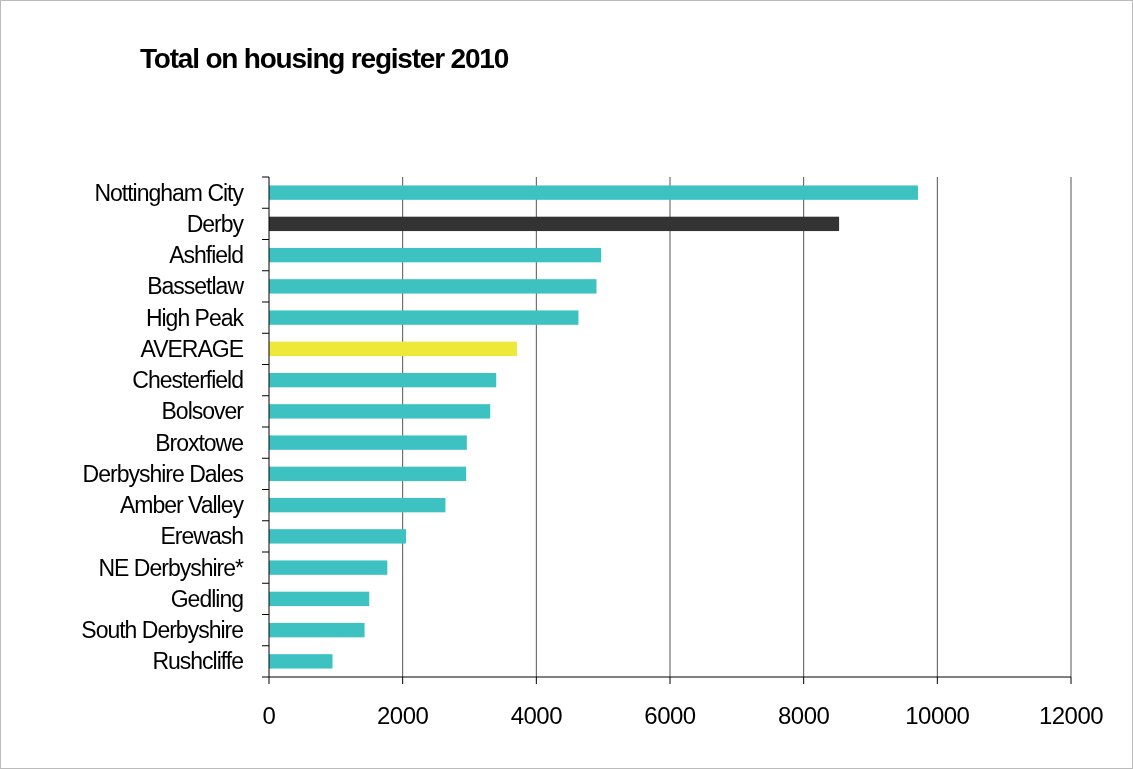  What do you see at coordinates (937, 715) in the screenshot?
I see `x-tick-label: 10000` at bounding box center [937, 715].